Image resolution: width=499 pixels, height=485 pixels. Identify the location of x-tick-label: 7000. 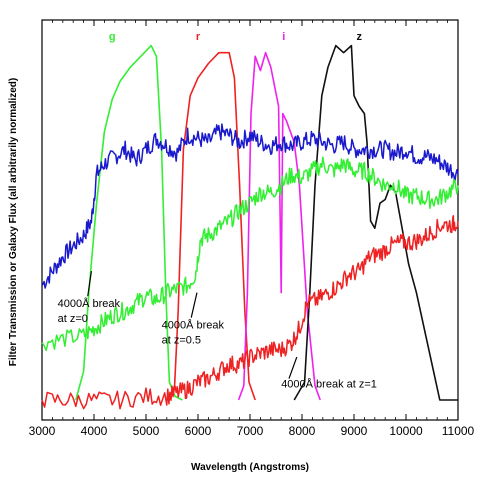
(250, 431).